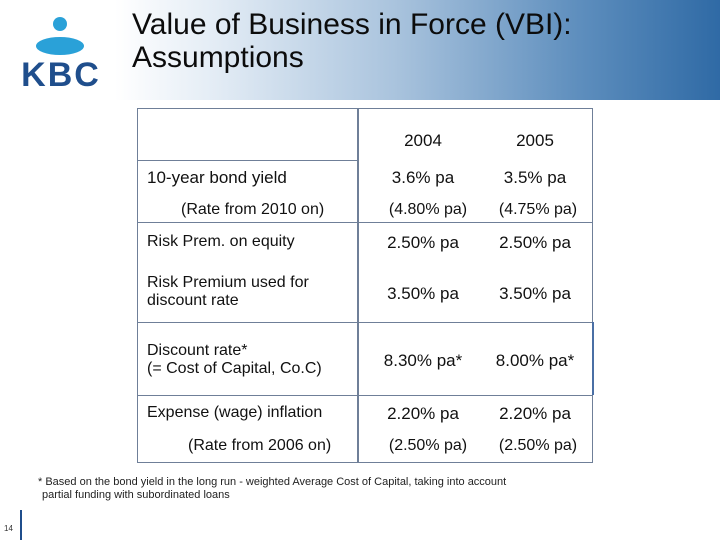 The width and height of the screenshot is (720, 540). Describe the element at coordinates (21, 525) in the screenshot. I see `page-marker-bar` at that location.